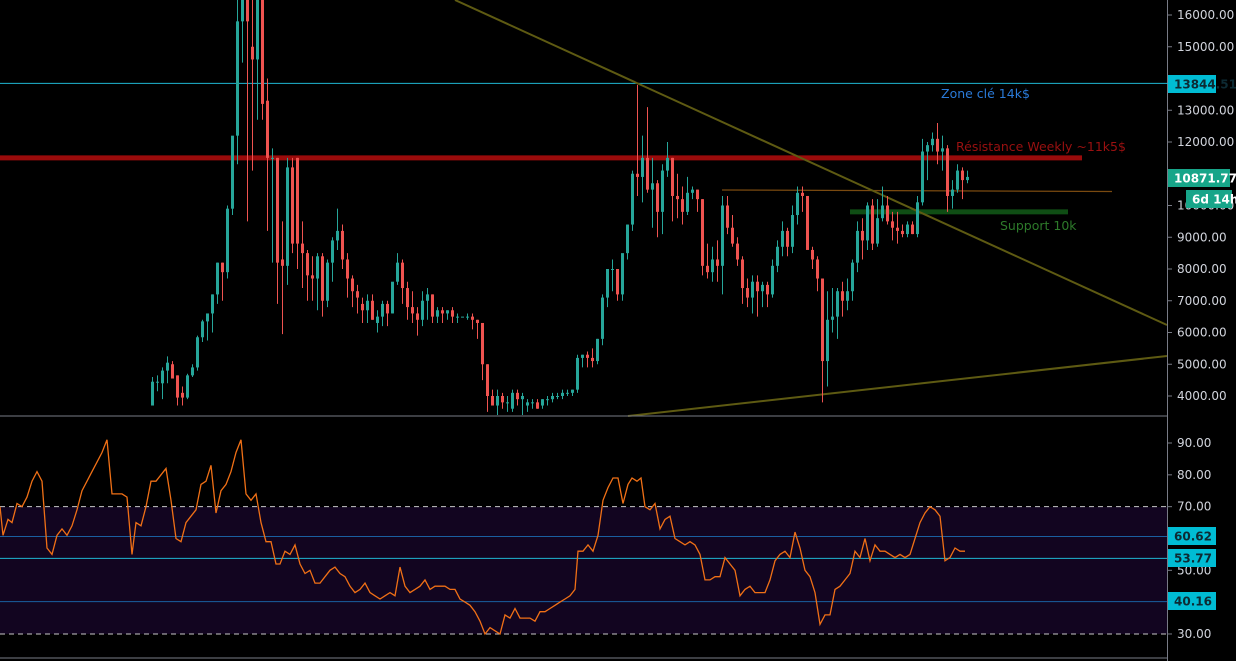  Describe the element at coordinates (1202, 237) in the screenshot. I see `price-tick-label: 9000.00` at that location.